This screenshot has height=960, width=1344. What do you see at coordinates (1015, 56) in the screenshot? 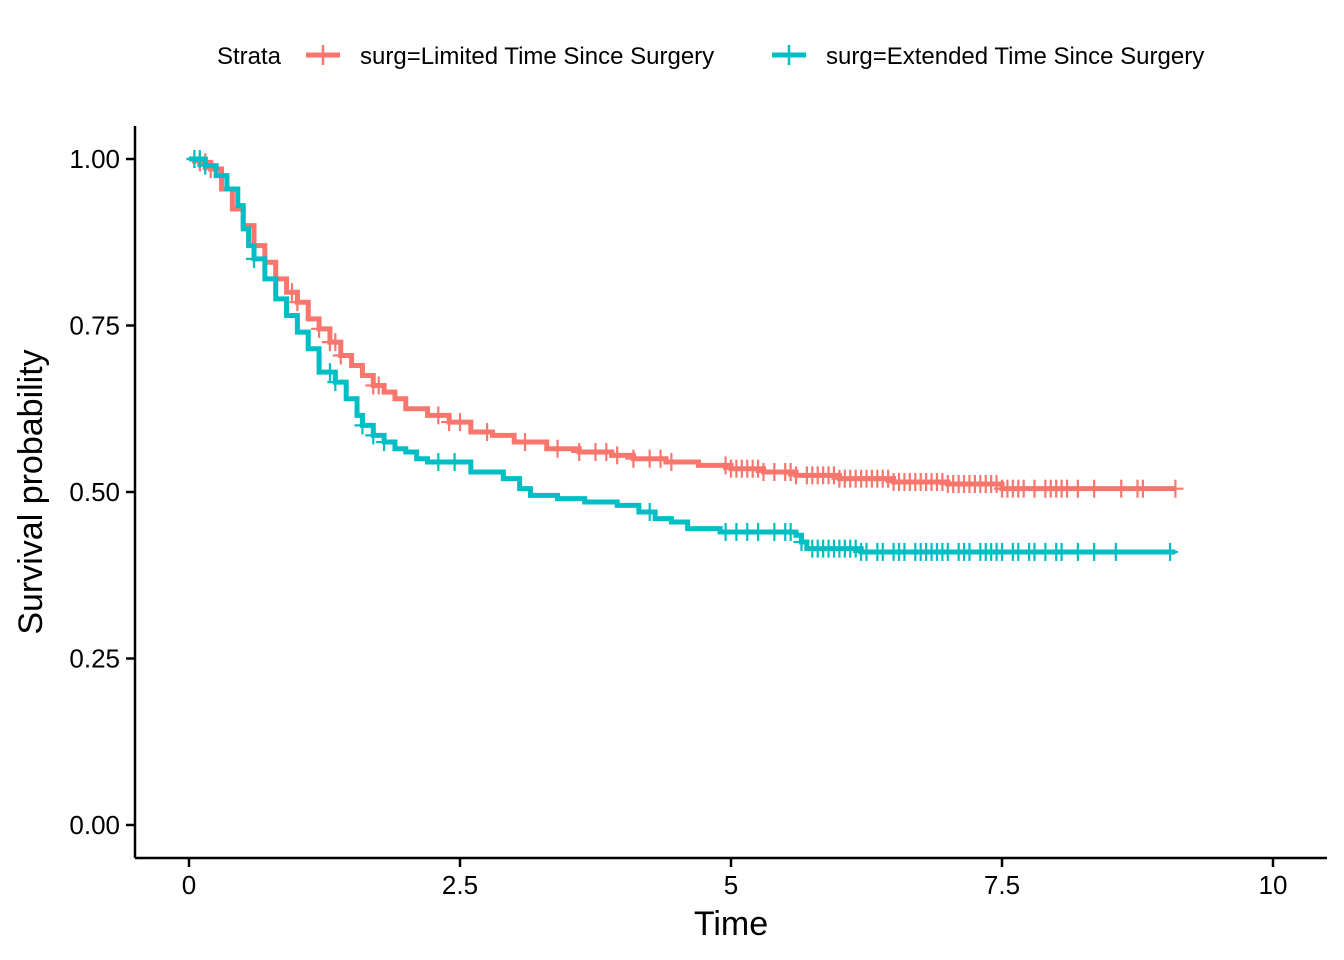
I see `legend-label-extended: surg=Extended Time Since Surgery` at bounding box center [1015, 56].